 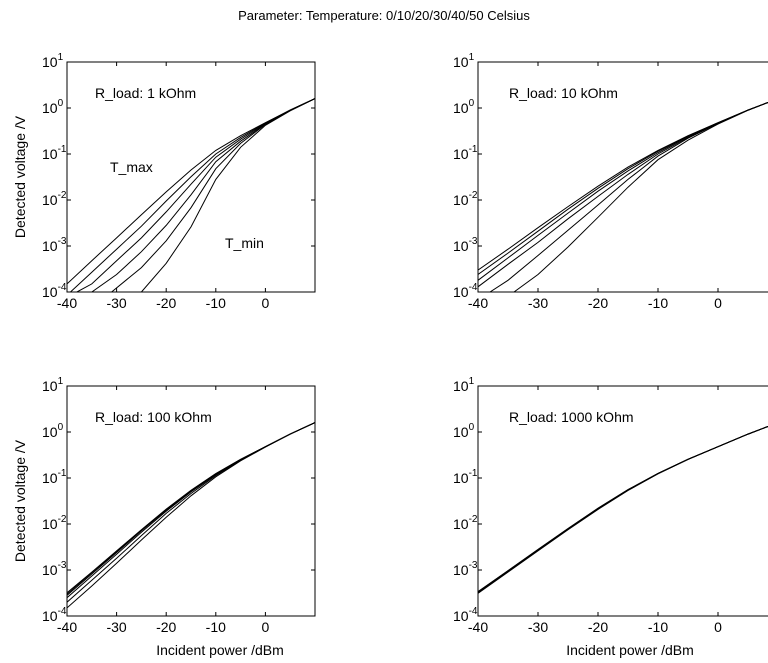 I want to click on annotation: T_max, so click(x=131, y=167).